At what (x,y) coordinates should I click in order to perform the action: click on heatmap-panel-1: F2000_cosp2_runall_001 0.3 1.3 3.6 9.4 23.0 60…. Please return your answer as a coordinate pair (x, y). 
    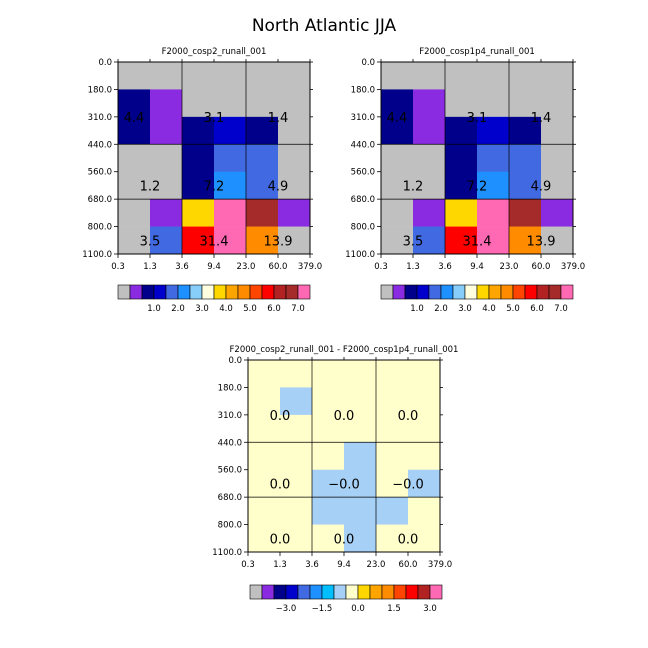
    Looking at the image, I should click on (202, 159).